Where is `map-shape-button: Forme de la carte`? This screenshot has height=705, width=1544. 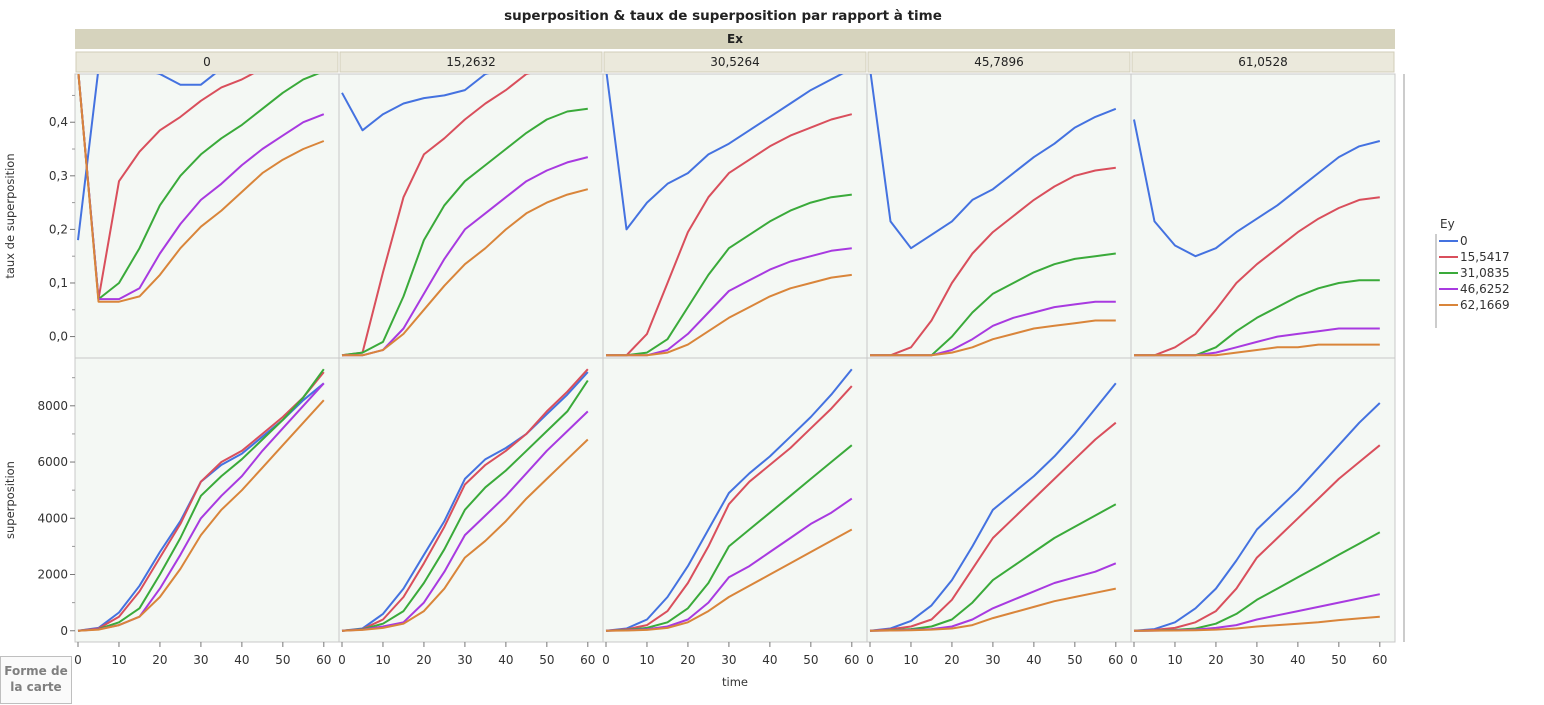
map-shape-button: Forme de la carte is located at coordinates (36, 680).